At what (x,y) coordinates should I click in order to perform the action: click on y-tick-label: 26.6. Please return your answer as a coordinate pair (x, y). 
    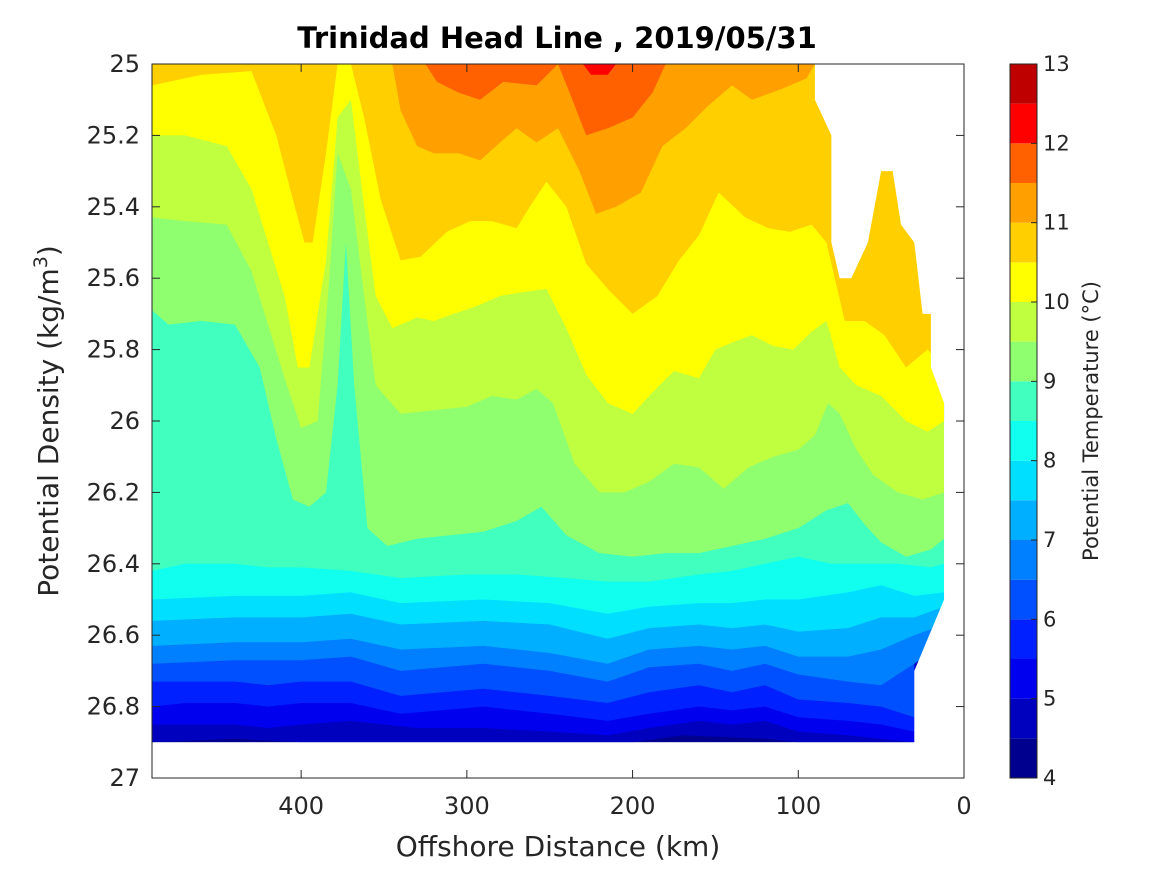
    Looking at the image, I should click on (113, 635).